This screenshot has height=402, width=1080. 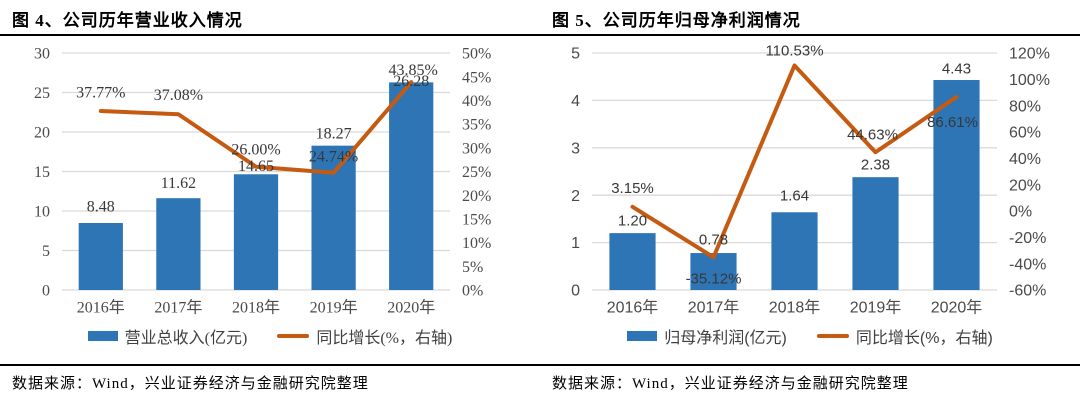 What do you see at coordinates (810, 336) in the screenshot?
I see `chart-legend: 归母净利润(亿元) 同比增长(%，右轴)` at bounding box center [810, 336].